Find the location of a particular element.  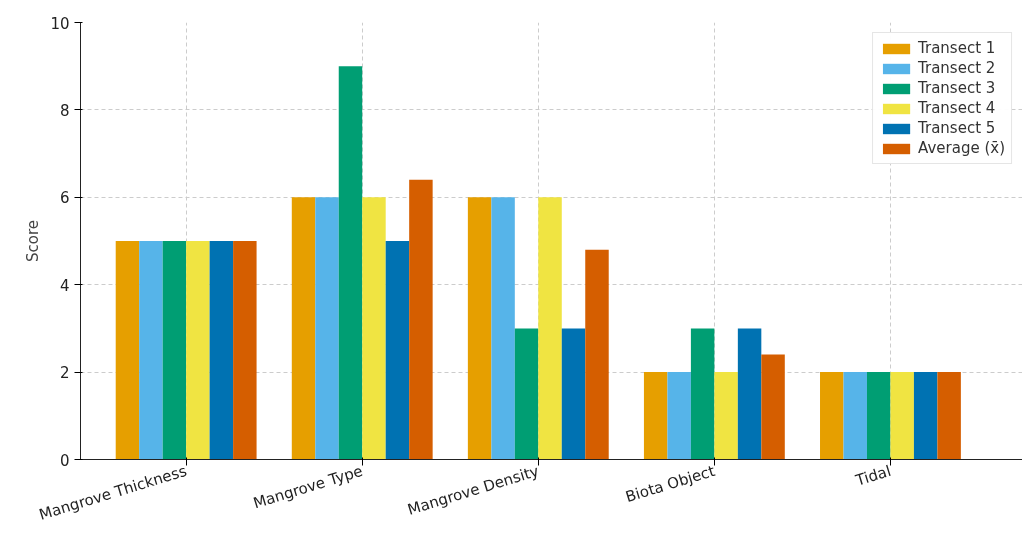

x-tick-label: Biota Object is located at coordinates (670, 484).